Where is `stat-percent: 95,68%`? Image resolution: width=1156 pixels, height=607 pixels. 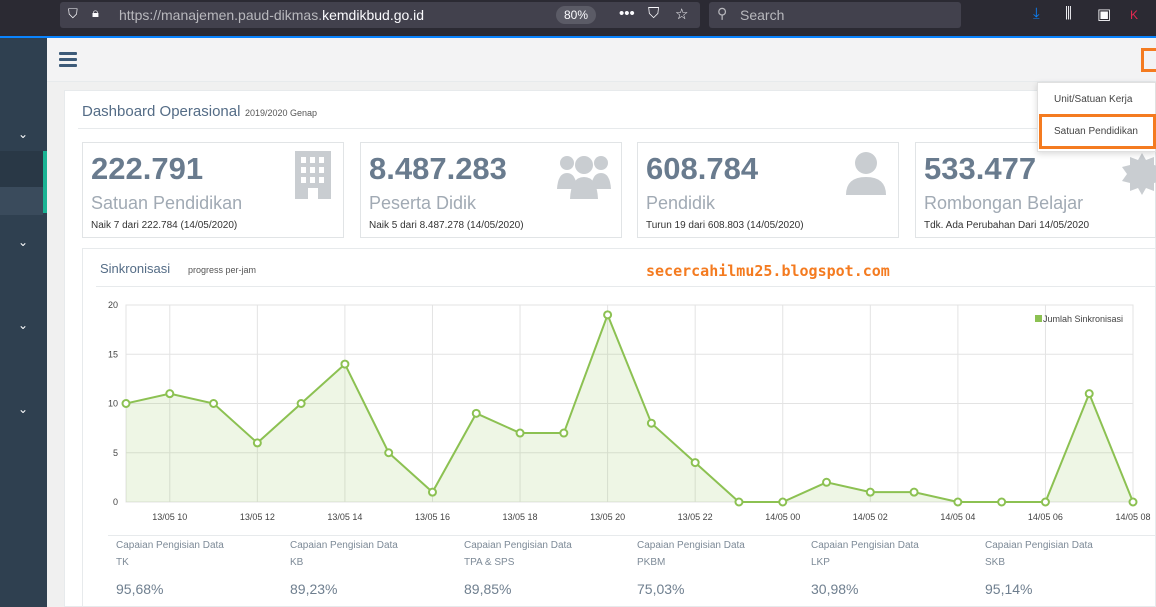
stat-percent: 95,68% is located at coordinates (140, 589).